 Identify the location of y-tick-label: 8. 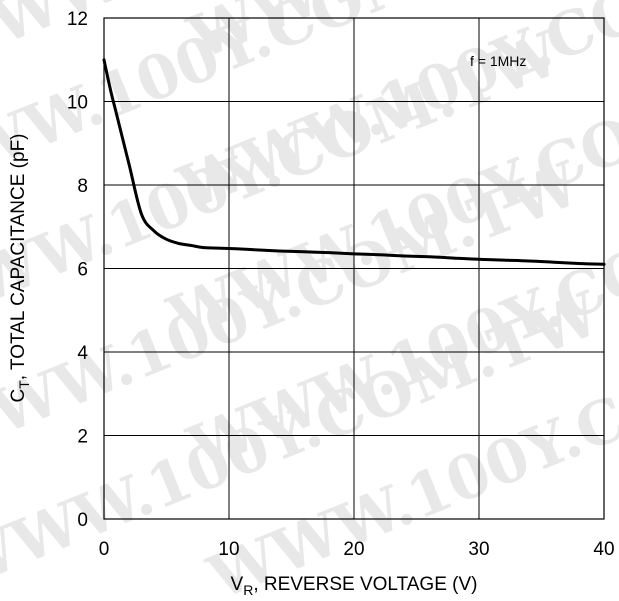
(82, 186).